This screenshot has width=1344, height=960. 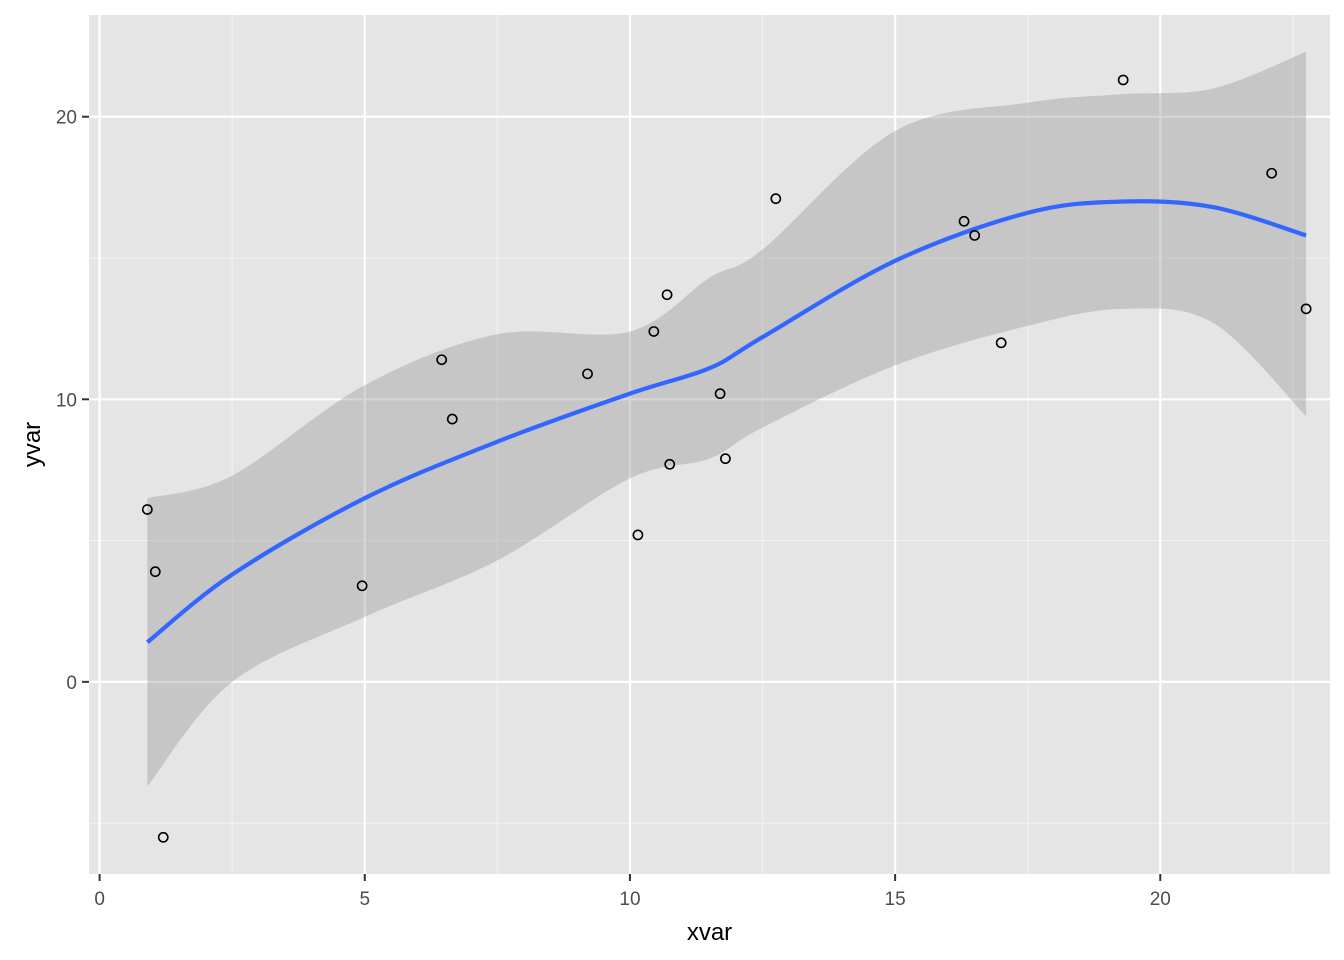 What do you see at coordinates (66, 400) in the screenshot?
I see `y-tick-label: 10` at bounding box center [66, 400].